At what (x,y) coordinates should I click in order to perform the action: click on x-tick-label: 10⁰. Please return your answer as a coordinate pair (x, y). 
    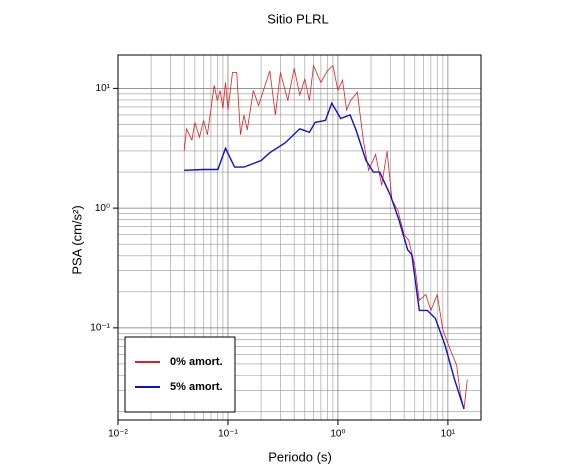
    Looking at the image, I should click on (337, 434).